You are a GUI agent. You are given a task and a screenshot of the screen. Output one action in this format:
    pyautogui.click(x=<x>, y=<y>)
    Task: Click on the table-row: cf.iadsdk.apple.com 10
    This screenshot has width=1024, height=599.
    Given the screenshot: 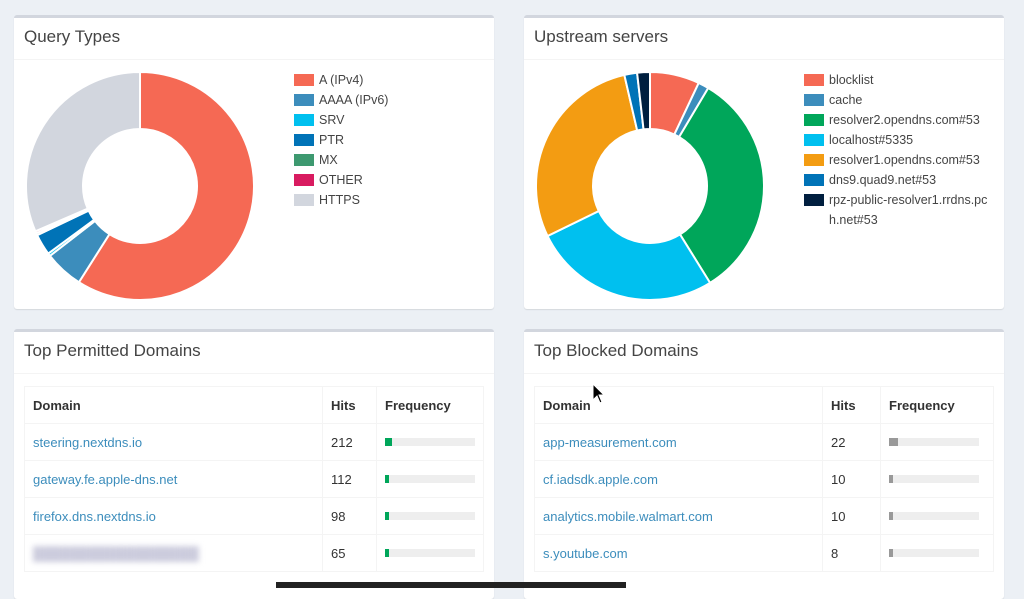 What is the action you would take?
    pyautogui.click(x=764, y=479)
    